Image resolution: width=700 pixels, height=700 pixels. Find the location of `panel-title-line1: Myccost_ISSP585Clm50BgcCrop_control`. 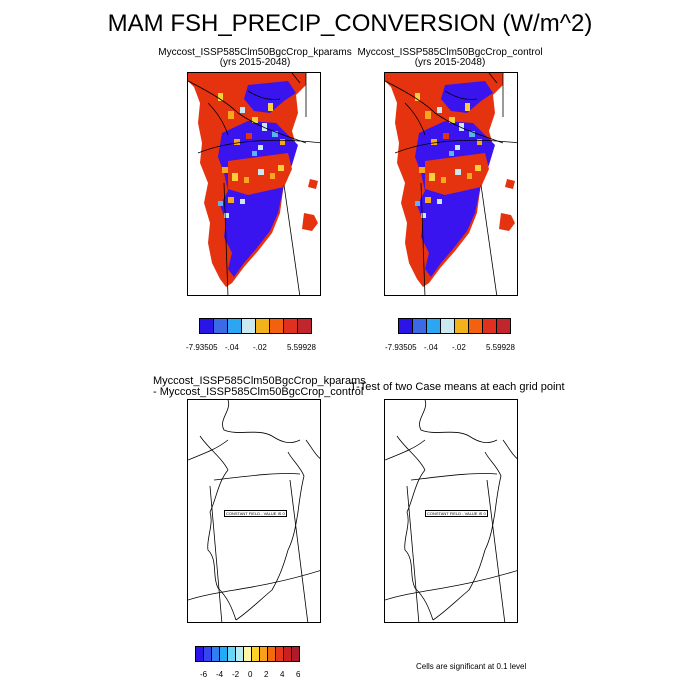

panel-title-line1: Myccost_ISSP585Clm50BgcCrop_control is located at coordinates (450, 52).